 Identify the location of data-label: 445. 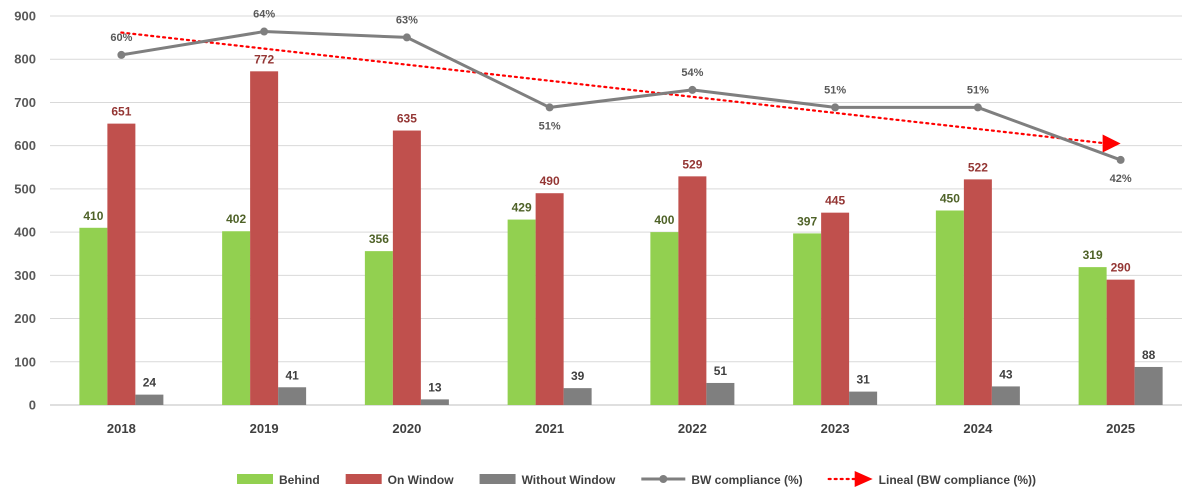
(835, 201).